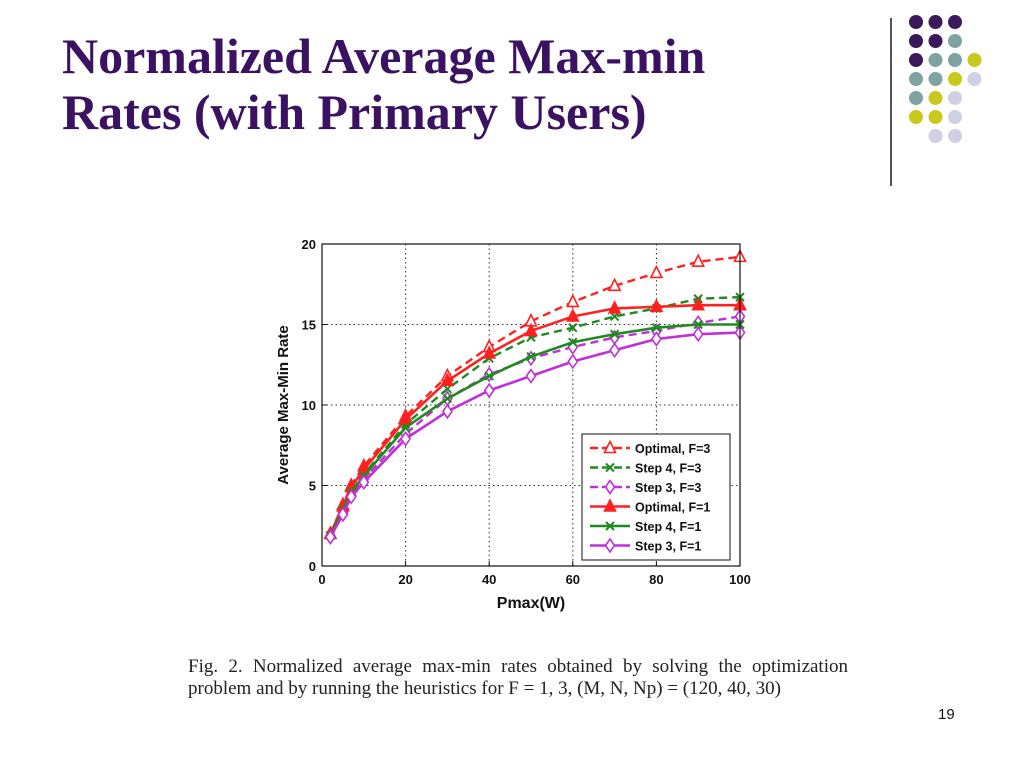 The height and width of the screenshot is (768, 1024). What do you see at coordinates (668, 488) in the screenshot?
I see `legend-label: Step 3, F=3` at bounding box center [668, 488].